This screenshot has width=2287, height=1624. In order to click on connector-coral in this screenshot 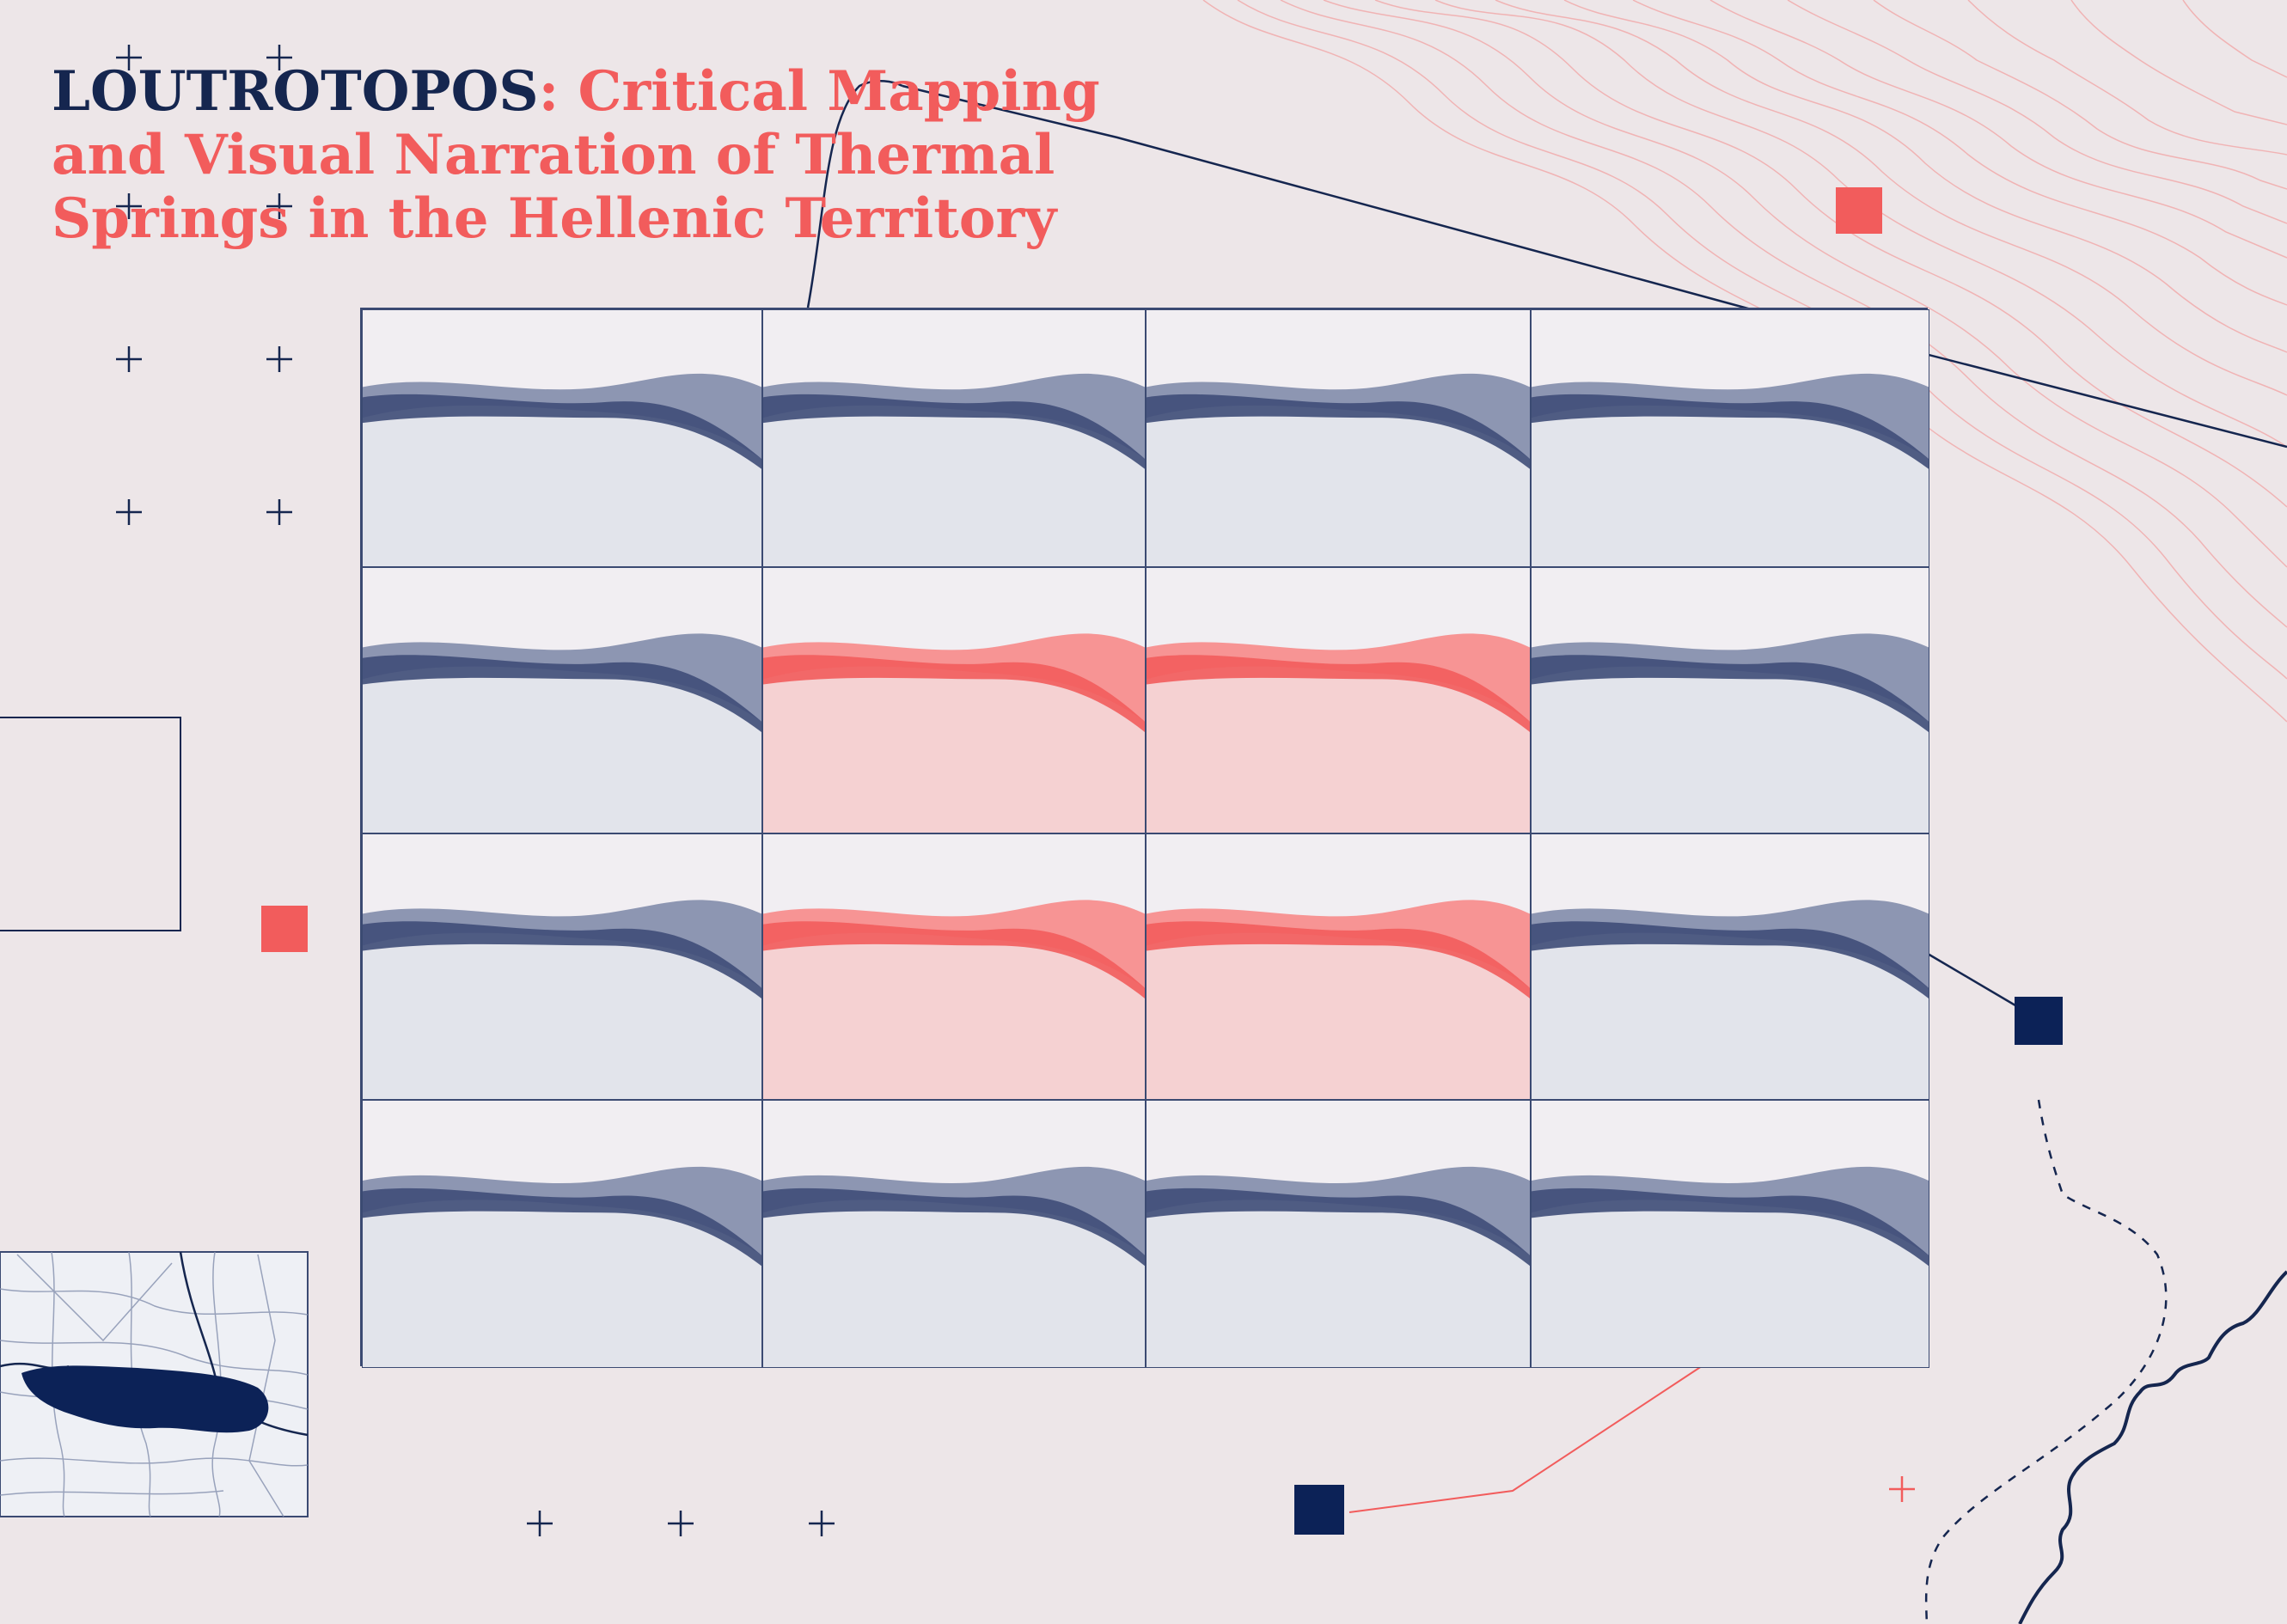, I will do `click(1525, 1439)`.